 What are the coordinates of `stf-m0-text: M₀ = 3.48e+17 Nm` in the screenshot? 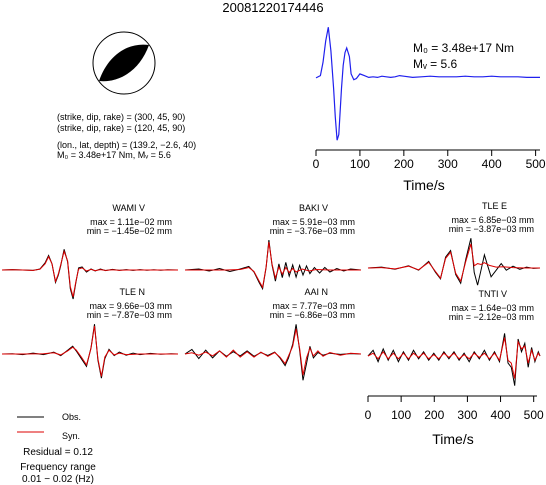 It's located at (463, 48).